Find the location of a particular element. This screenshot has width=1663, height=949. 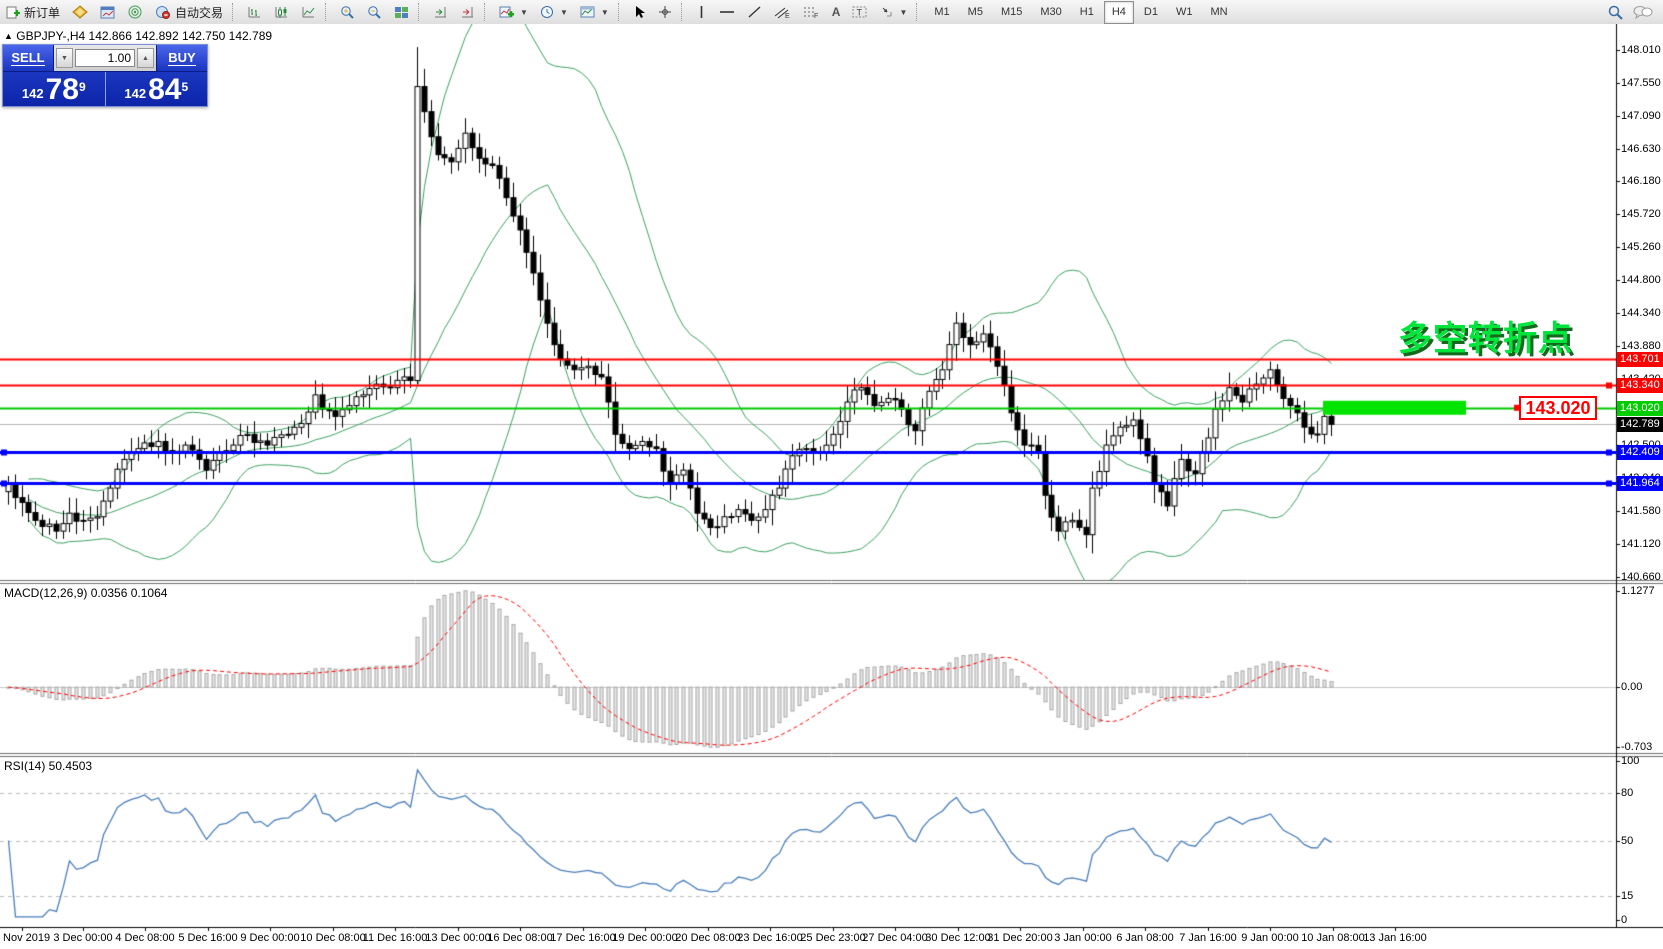

time-axis-label: 7 Jan 16:00 is located at coordinates (1208, 938).